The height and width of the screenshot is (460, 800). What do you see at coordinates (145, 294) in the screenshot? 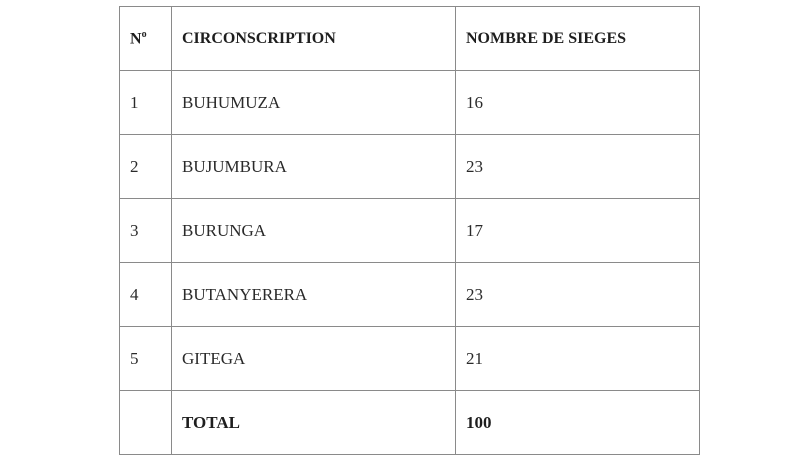
I see `row-number: 4` at bounding box center [145, 294].